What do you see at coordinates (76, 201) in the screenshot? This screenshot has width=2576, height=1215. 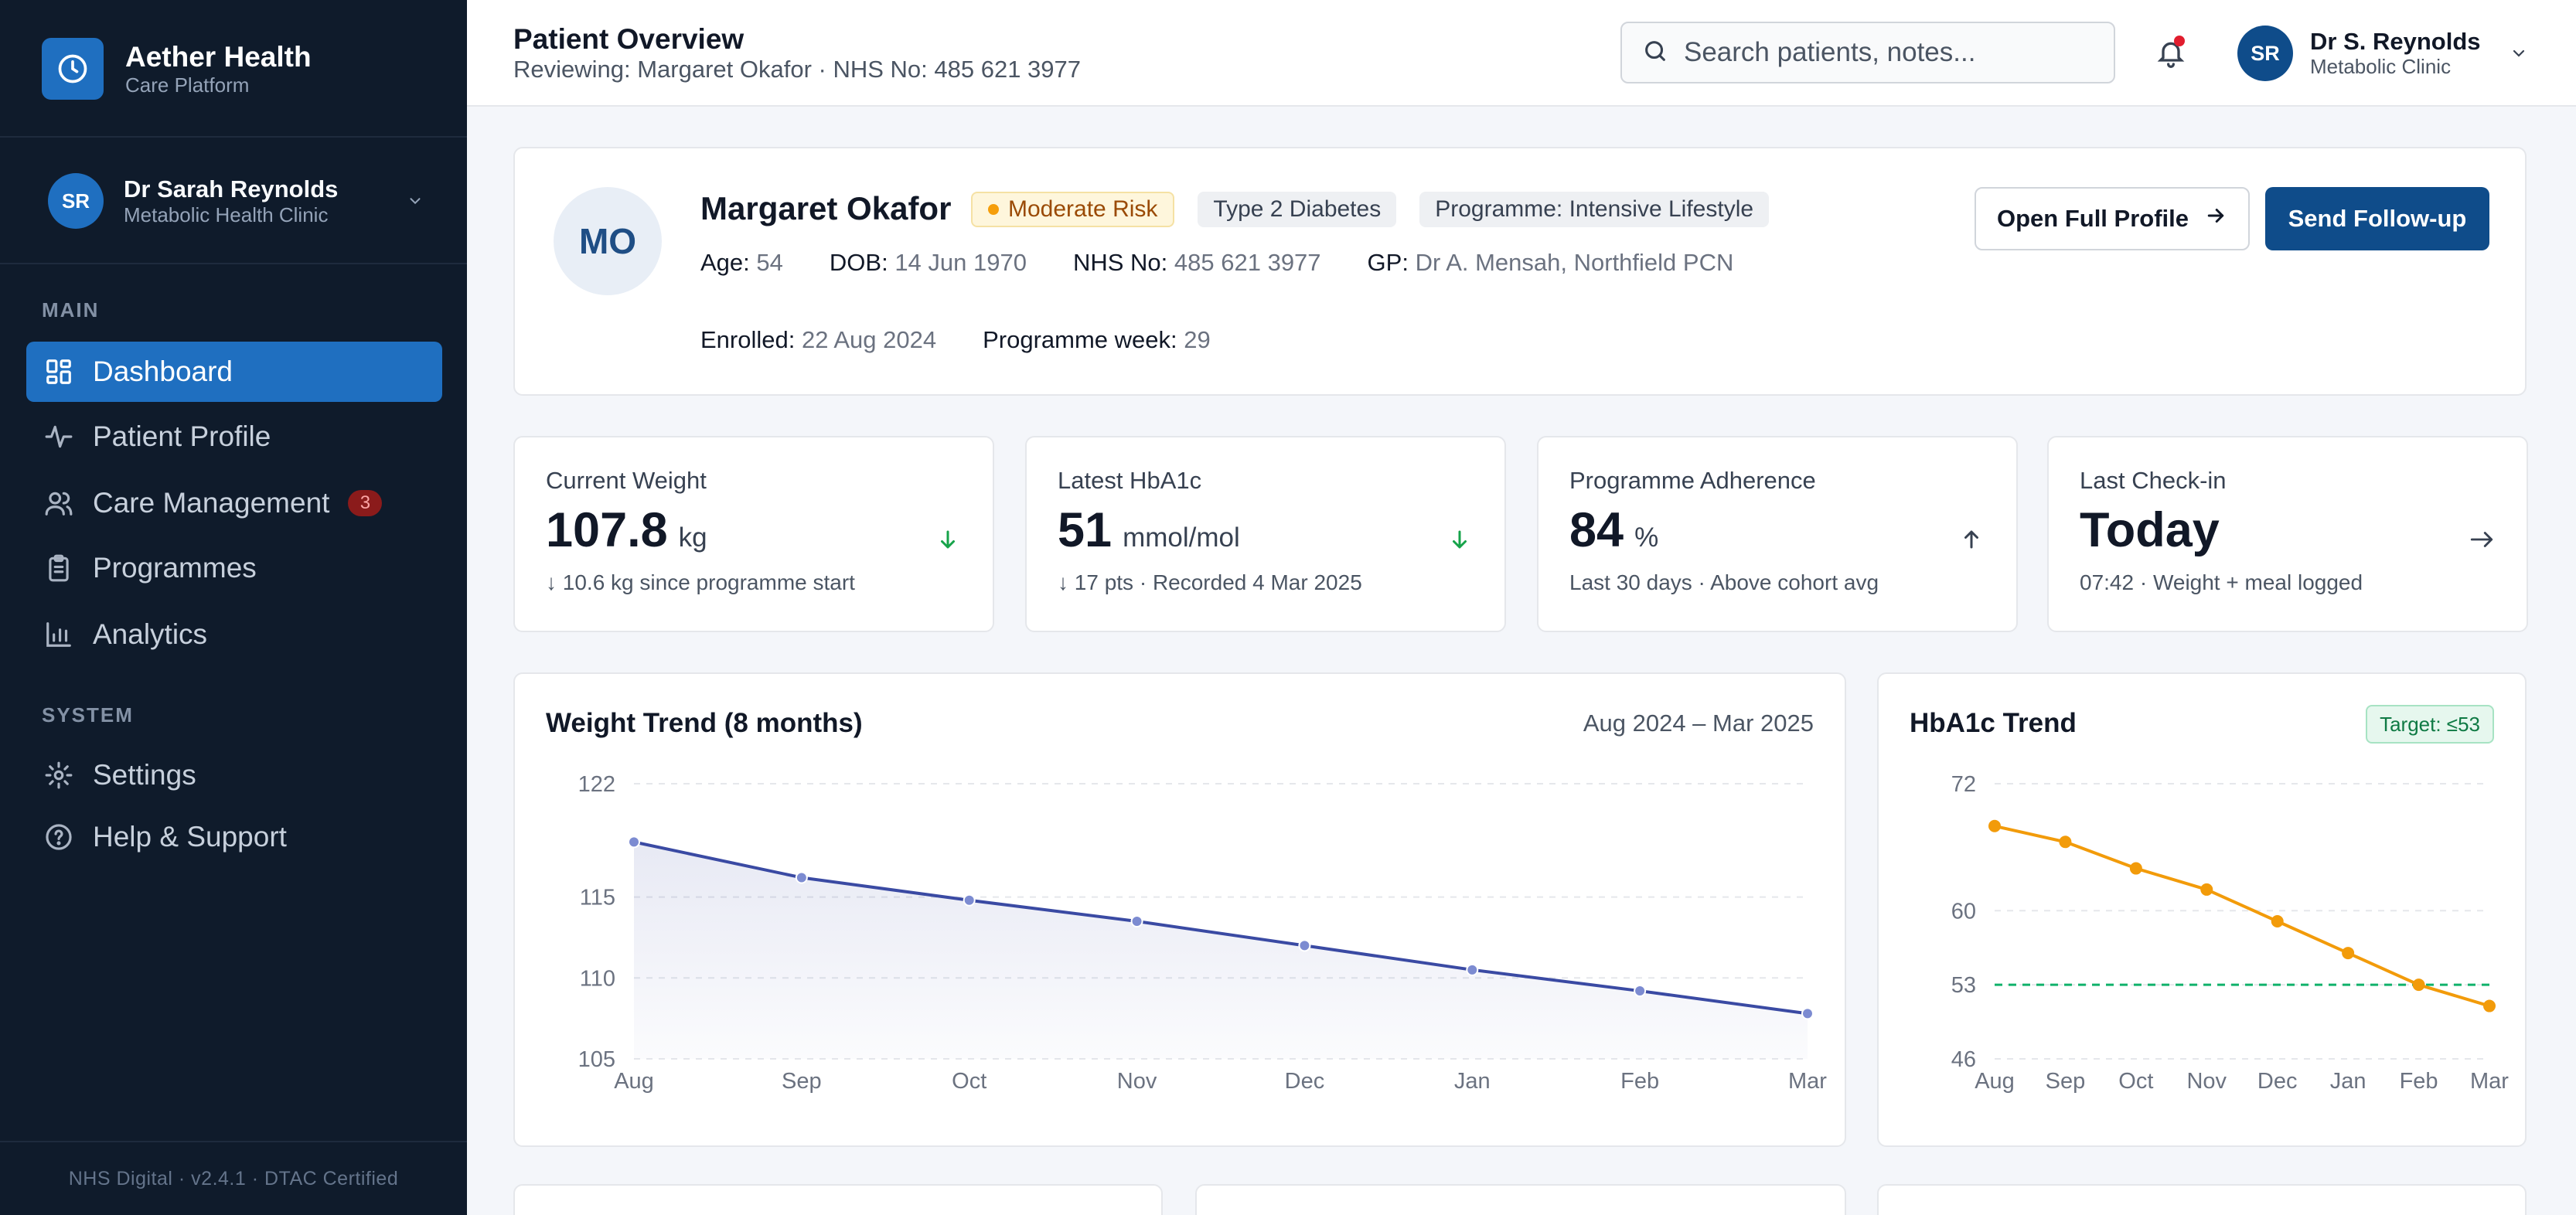 I see `avatar: SR` at bounding box center [76, 201].